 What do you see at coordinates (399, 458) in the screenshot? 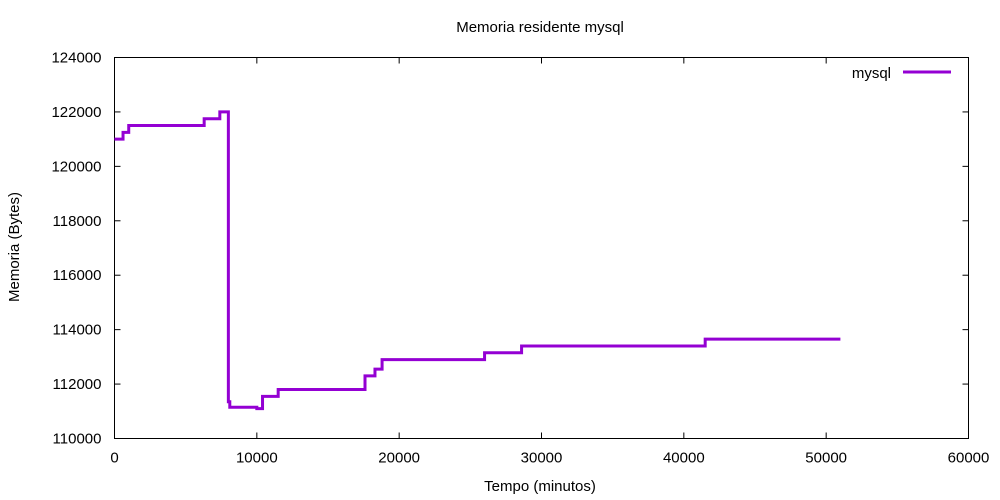
I see `x-tick-label: 20000` at bounding box center [399, 458].